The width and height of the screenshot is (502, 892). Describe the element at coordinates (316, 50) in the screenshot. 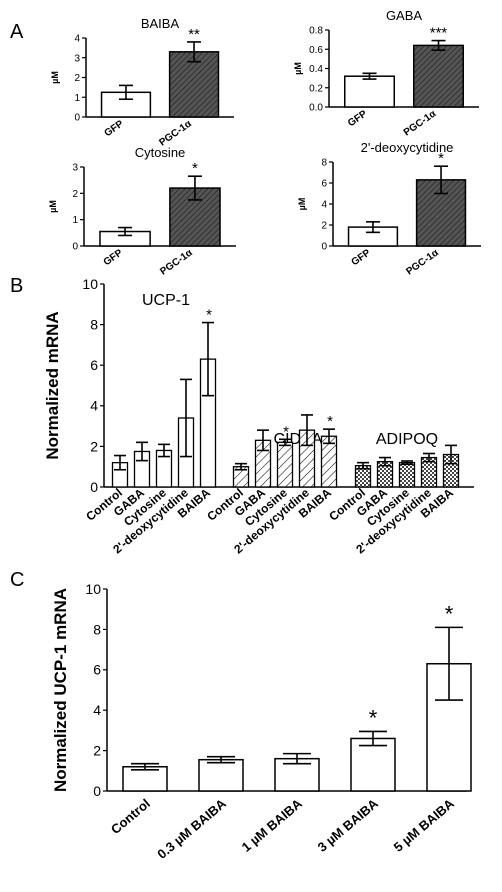

I see `y-tick-label: 0.6` at that location.